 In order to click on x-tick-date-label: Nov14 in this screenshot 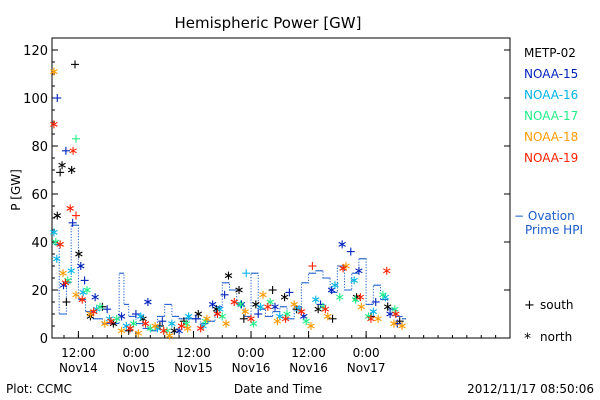, I will do `click(78, 368)`.